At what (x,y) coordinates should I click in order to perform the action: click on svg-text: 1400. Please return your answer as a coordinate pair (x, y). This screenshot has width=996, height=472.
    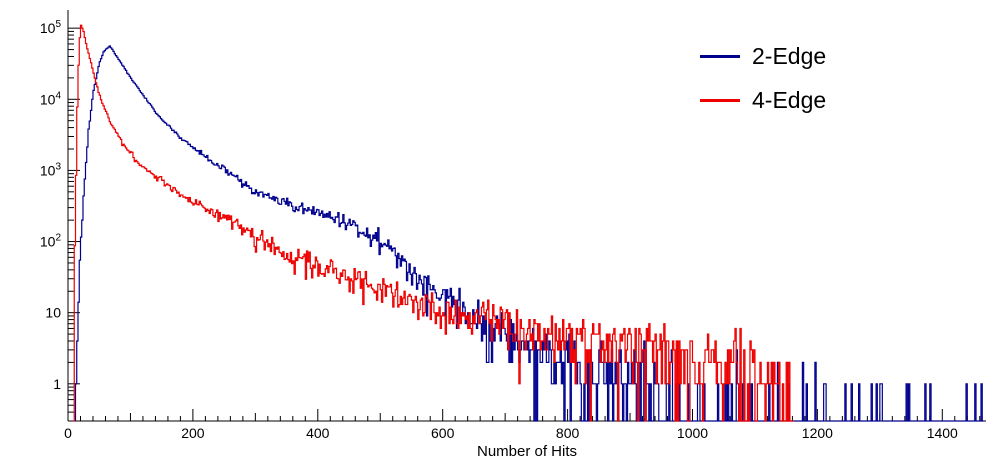
    Looking at the image, I should click on (942, 433).